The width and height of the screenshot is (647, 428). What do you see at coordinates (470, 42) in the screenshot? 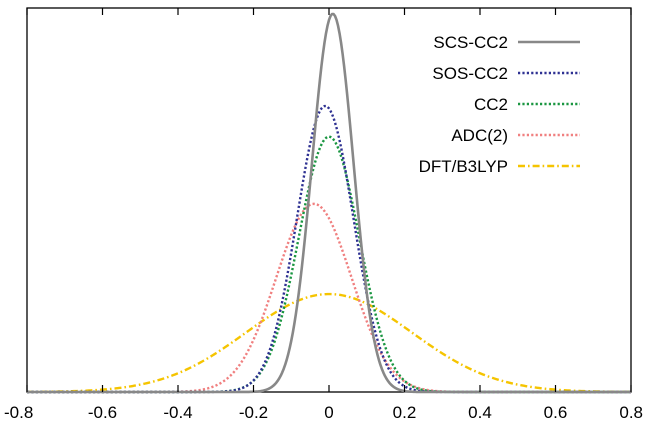
I see `legend-label: SCS-CC2` at bounding box center [470, 42].